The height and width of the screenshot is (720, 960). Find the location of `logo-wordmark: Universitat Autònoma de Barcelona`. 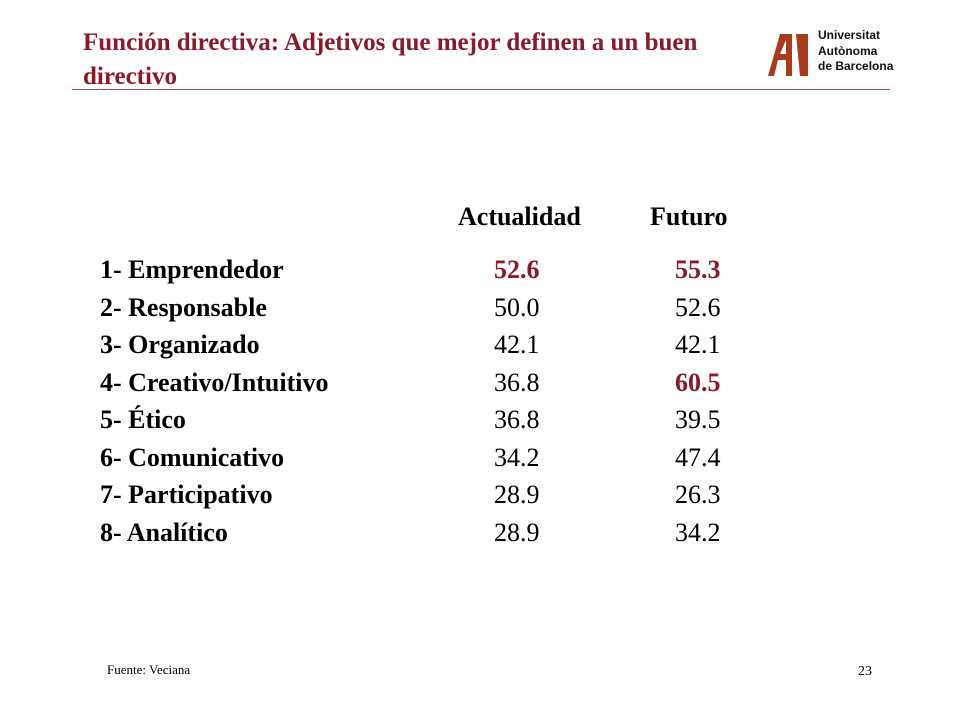

logo-wordmark: Universitat Autònoma de Barcelona is located at coordinates (855, 51).